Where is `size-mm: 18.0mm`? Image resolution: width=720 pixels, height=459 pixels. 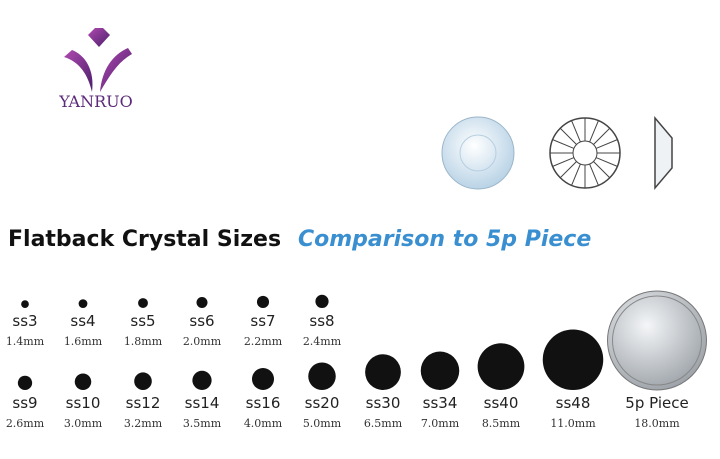
size-mm: 18.0mm is located at coordinates (657, 423).